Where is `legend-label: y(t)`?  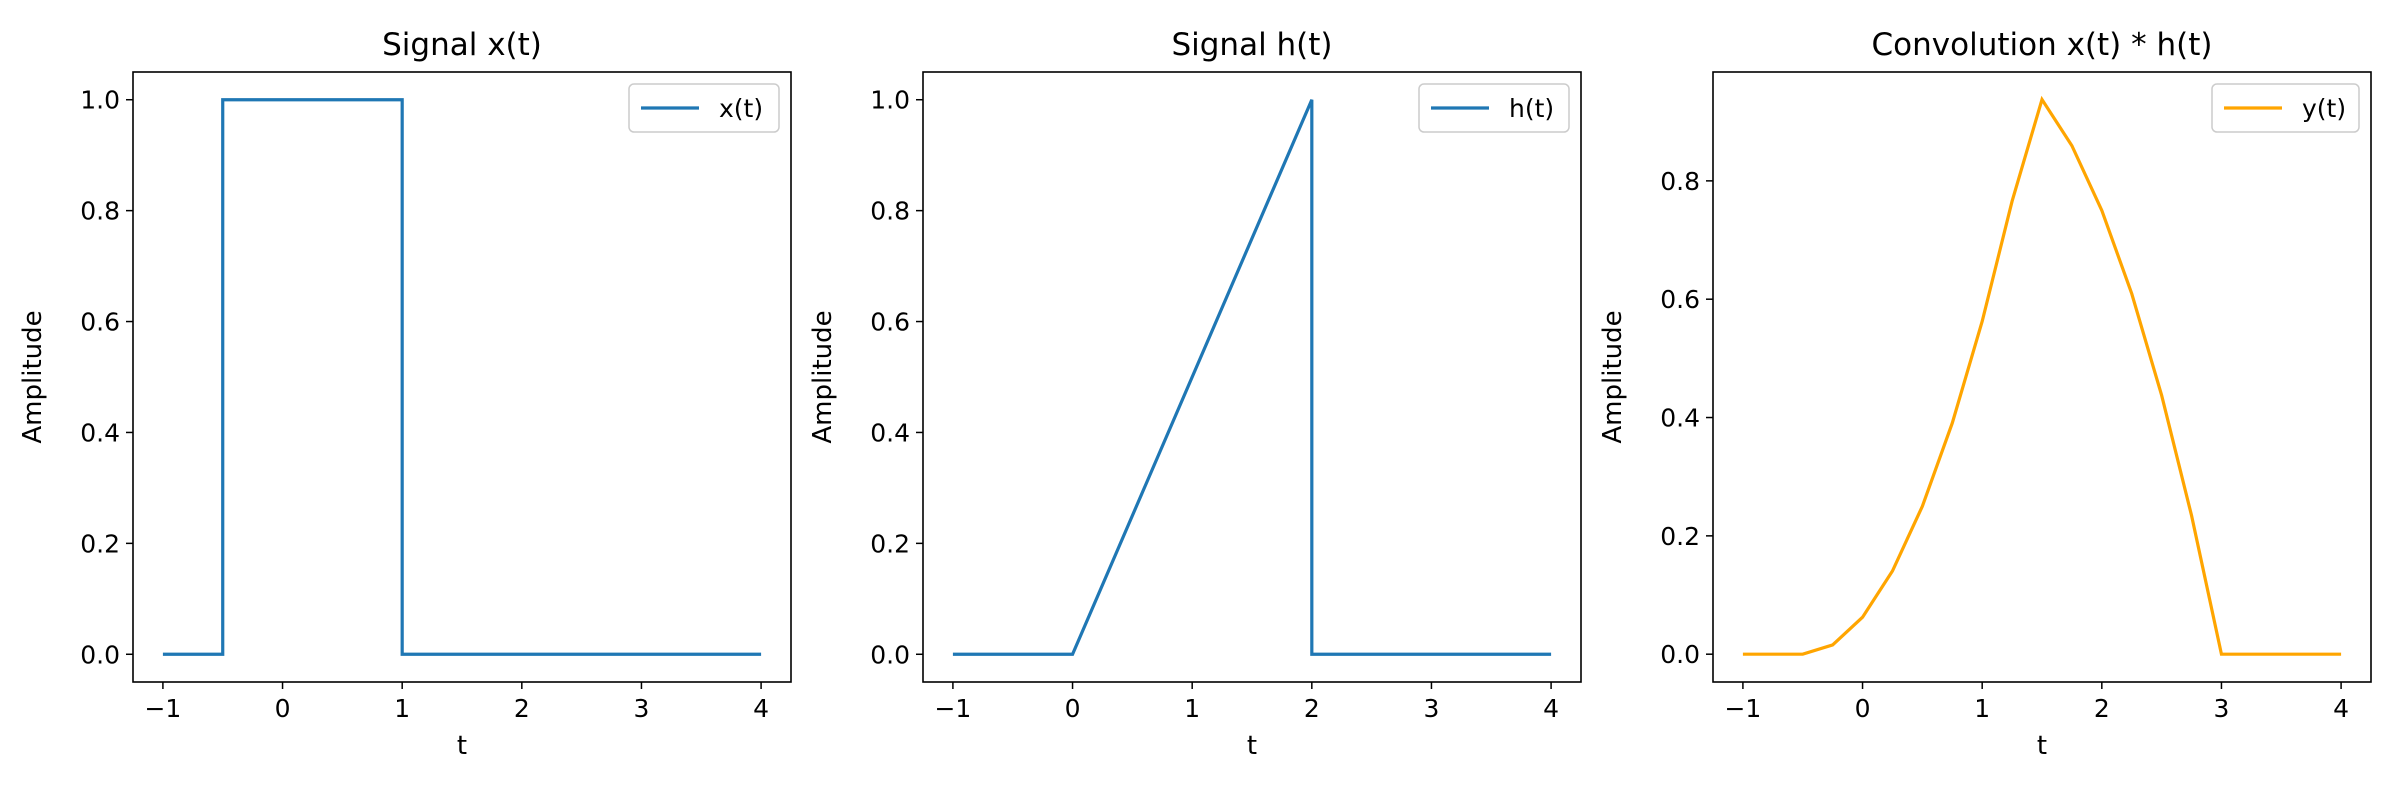
legend-label: y(t) is located at coordinates (2324, 108).